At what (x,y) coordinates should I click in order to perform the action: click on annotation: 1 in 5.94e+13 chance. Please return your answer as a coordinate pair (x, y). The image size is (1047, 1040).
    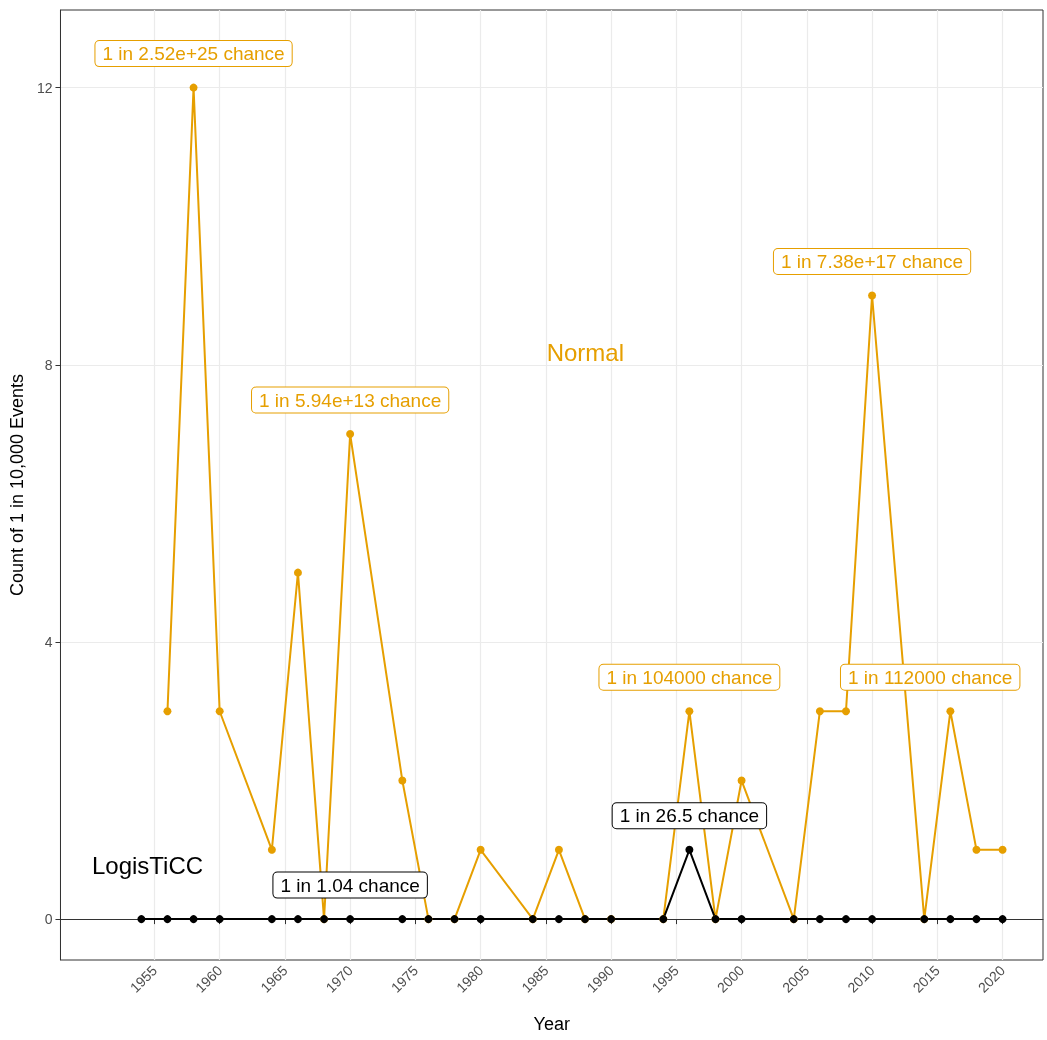
    Looking at the image, I should click on (350, 400).